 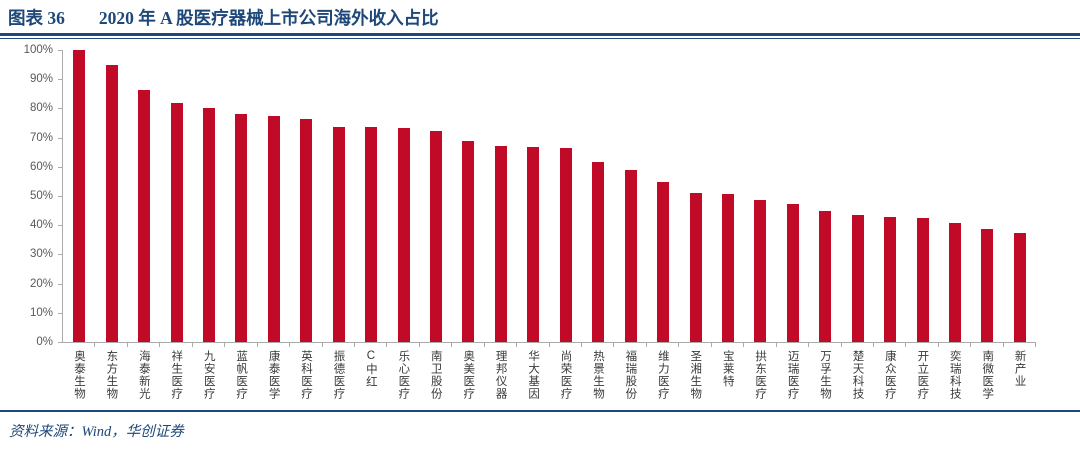 What do you see at coordinates (78, 375) in the screenshot?
I see `x-label-cell: 奥泰生物` at bounding box center [78, 375].